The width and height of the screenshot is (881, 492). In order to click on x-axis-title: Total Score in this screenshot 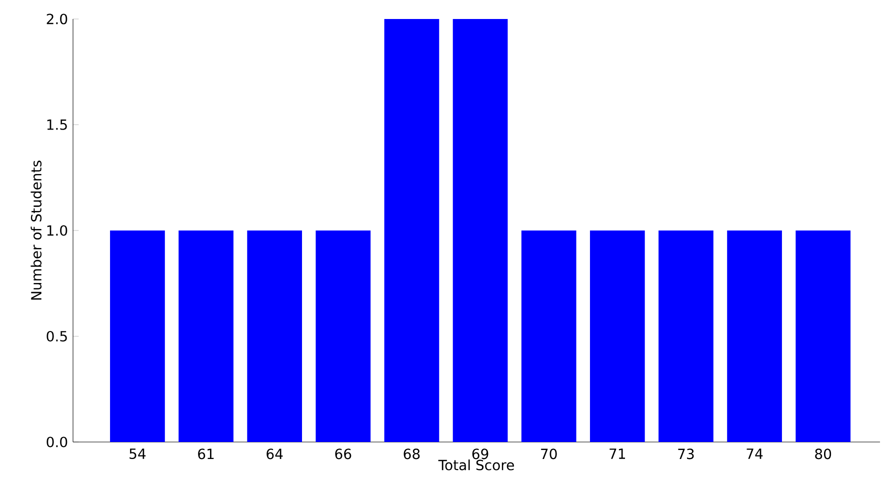, I will do `click(476, 464)`.